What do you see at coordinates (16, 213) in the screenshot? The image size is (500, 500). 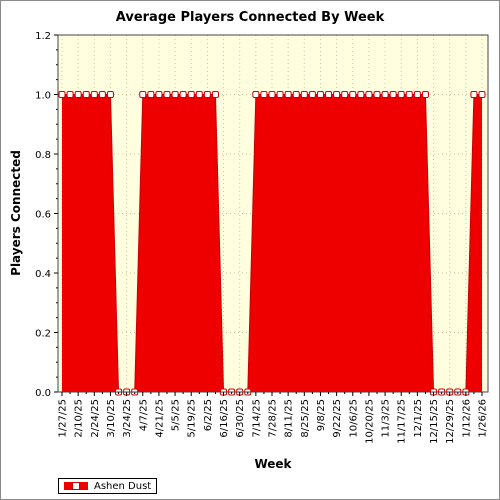 I see `y-axis-label: Players Connected` at bounding box center [16, 213].